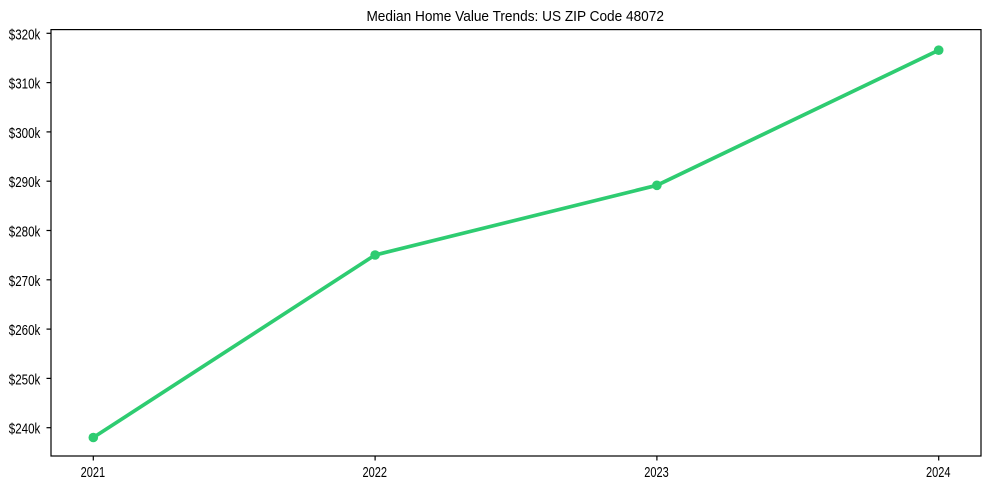 This screenshot has height=490, width=990. What do you see at coordinates (25, 430) in the screenshot?
I see `svg-text: $240k` at bounding box center [25, 430].